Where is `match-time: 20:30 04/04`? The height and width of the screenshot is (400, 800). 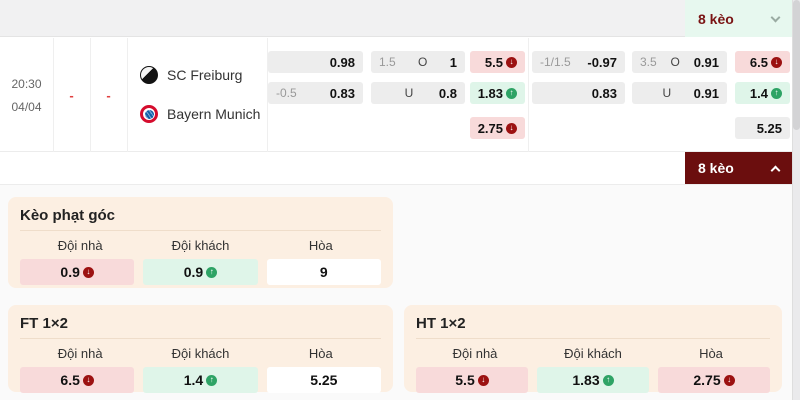
match-time: 20:30 04/04 is located at coordinates (26, 95).